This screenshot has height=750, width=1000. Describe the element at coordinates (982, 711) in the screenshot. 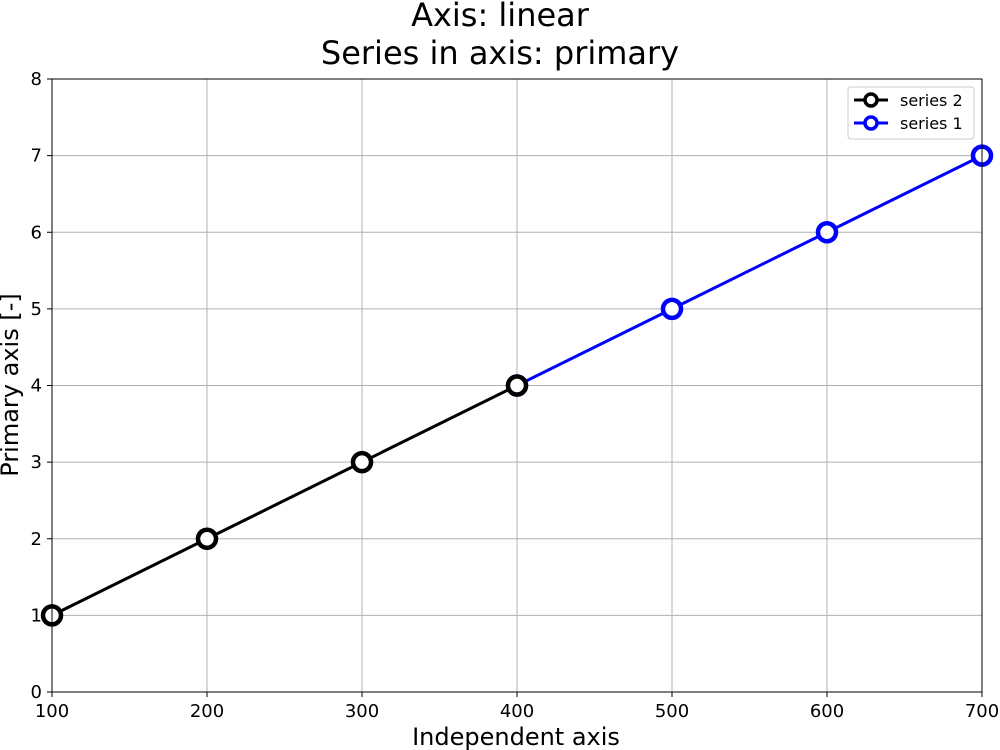

I see `x-tick-label: 700` at that location.